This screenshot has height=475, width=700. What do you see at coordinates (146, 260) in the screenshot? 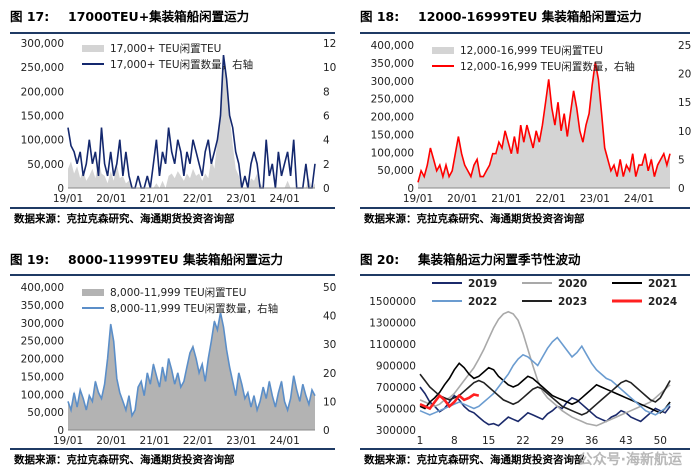
I see `panel-title: 图 19: 8000-11999TEU 集装箱船闲置运力` at bounding box center [146, 260].